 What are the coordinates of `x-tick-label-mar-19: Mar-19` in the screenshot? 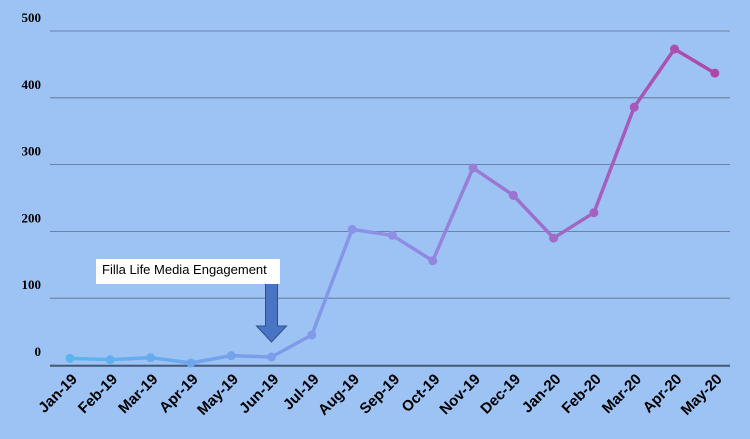 It's located at (138, 394).